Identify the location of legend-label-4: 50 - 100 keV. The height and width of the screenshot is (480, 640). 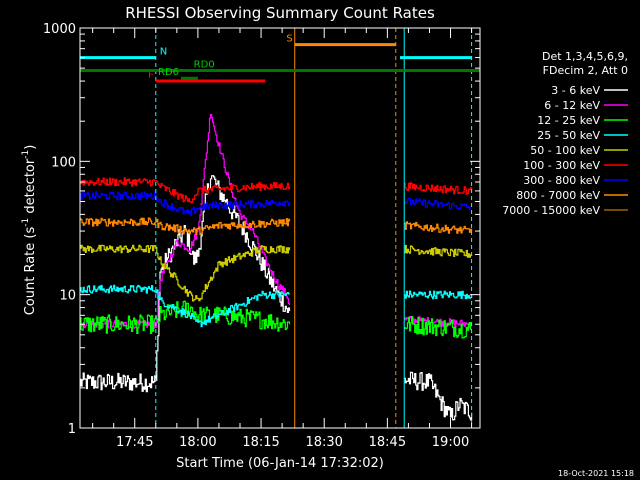
(565, 150).